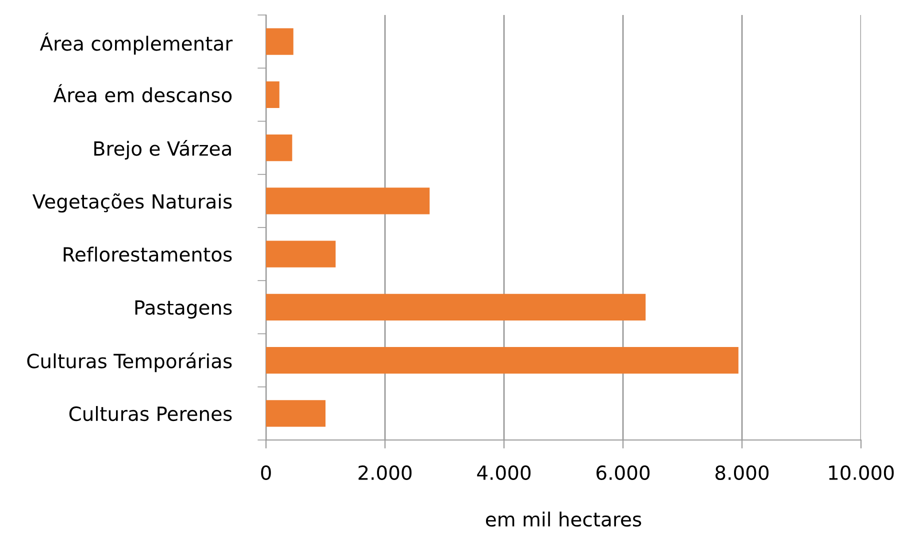  I want to click on x-tick-label: 0, so click(266, 472).